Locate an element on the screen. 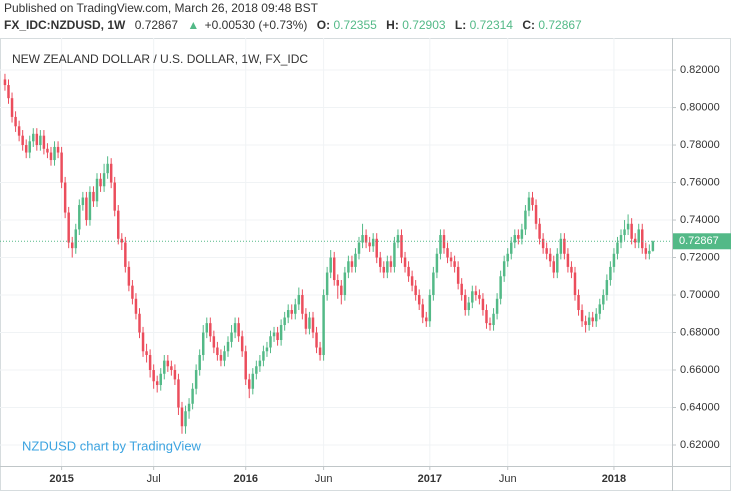  x-tick-label: Jul is located at coordinates (154, 479).